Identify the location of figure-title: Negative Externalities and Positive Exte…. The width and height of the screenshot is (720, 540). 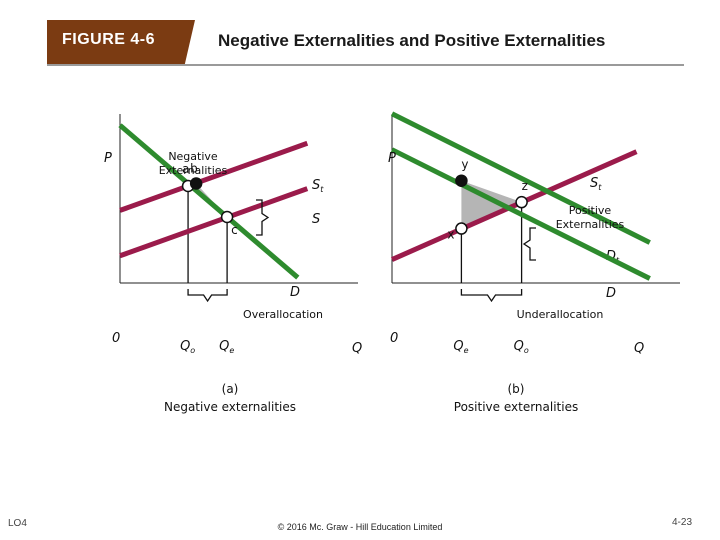
(412, 40).